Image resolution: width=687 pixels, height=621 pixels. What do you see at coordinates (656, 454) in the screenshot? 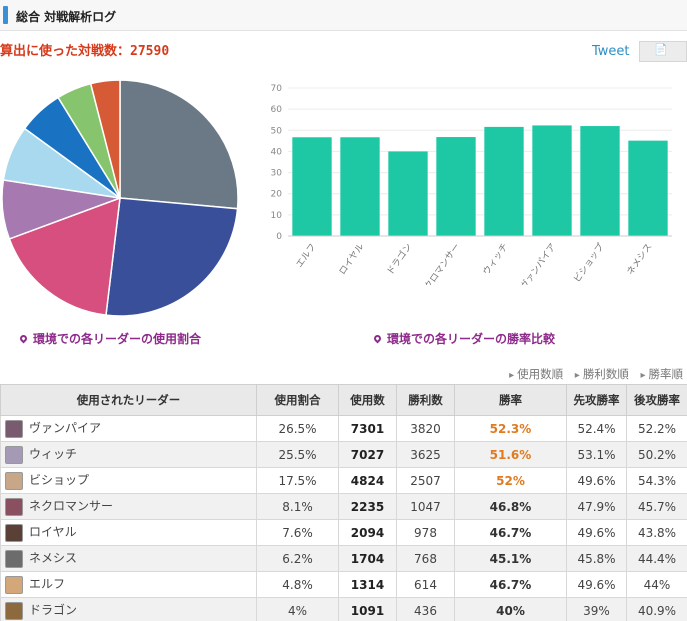
I see `second-turn-winrate: 50.2%` at bounding box center [656, 454].